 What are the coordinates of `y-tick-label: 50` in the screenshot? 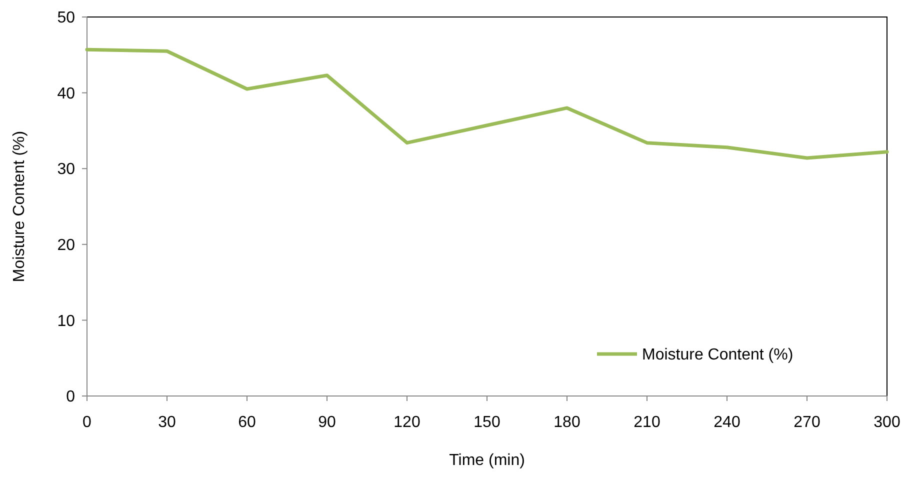 It's located at (66, 18).